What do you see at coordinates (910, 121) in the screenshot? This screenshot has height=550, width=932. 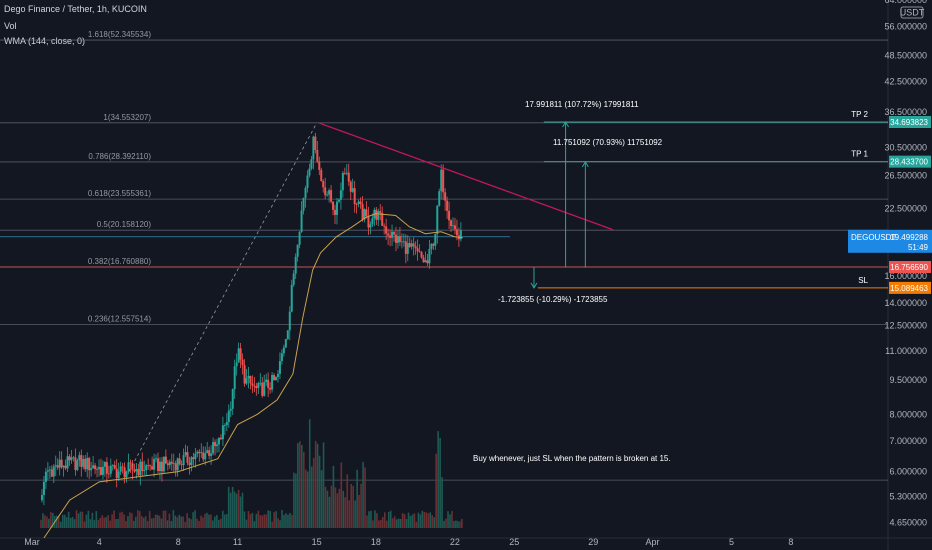 I see `tp2-price-tag` at bounding box center [910, 121].